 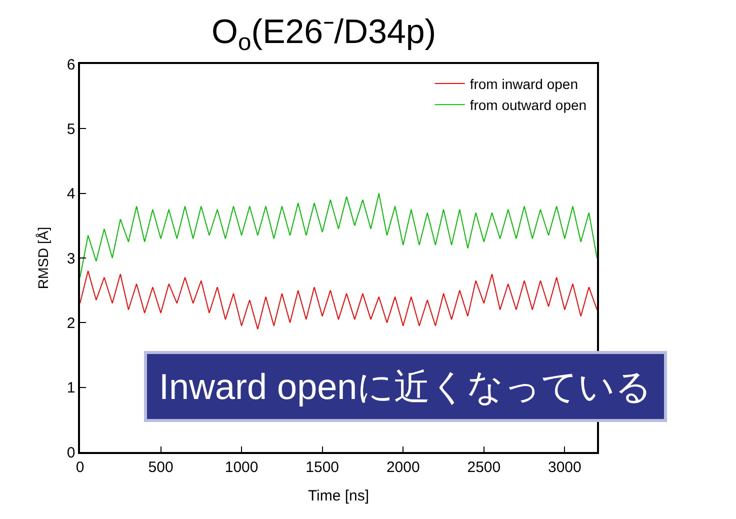 I want to click on x-tick-label: 2500, so click(x=484, y=467).